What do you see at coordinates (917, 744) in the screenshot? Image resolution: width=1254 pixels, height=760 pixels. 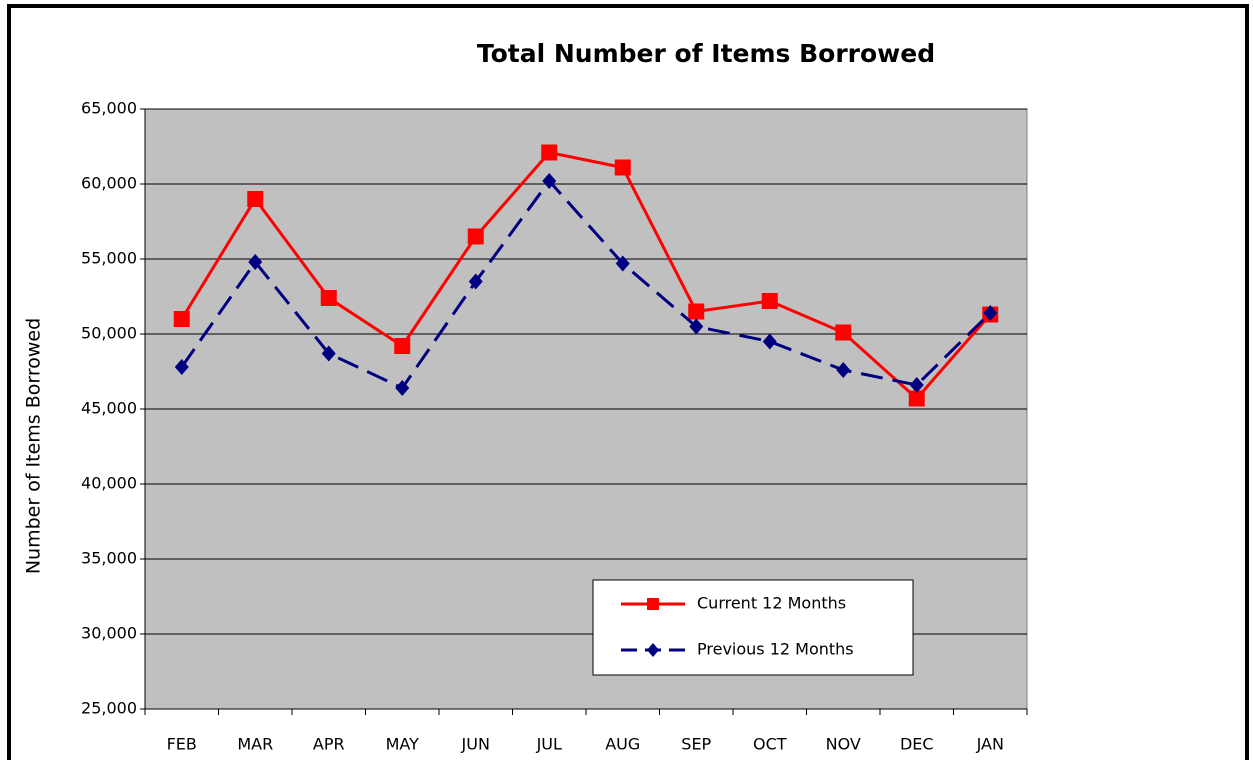 I see `x-tick-label: DEC` at bounding box center [917, 744].